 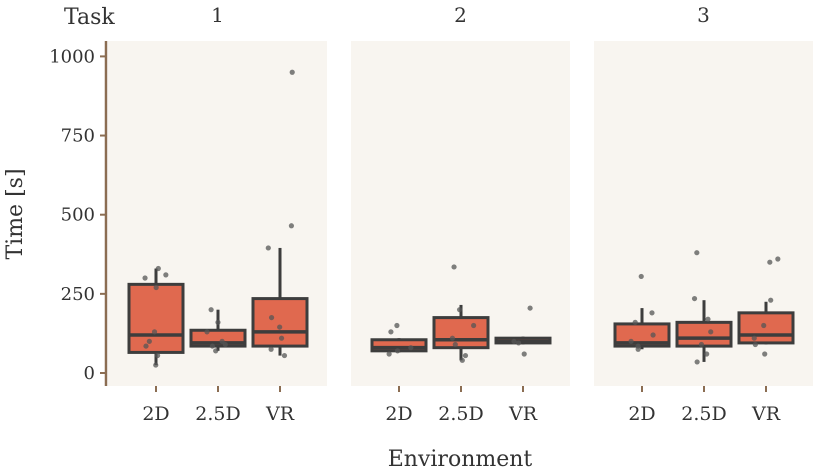 I want to click on x-tick-label-VR-task-3: VR, so click(x=766, y=414).